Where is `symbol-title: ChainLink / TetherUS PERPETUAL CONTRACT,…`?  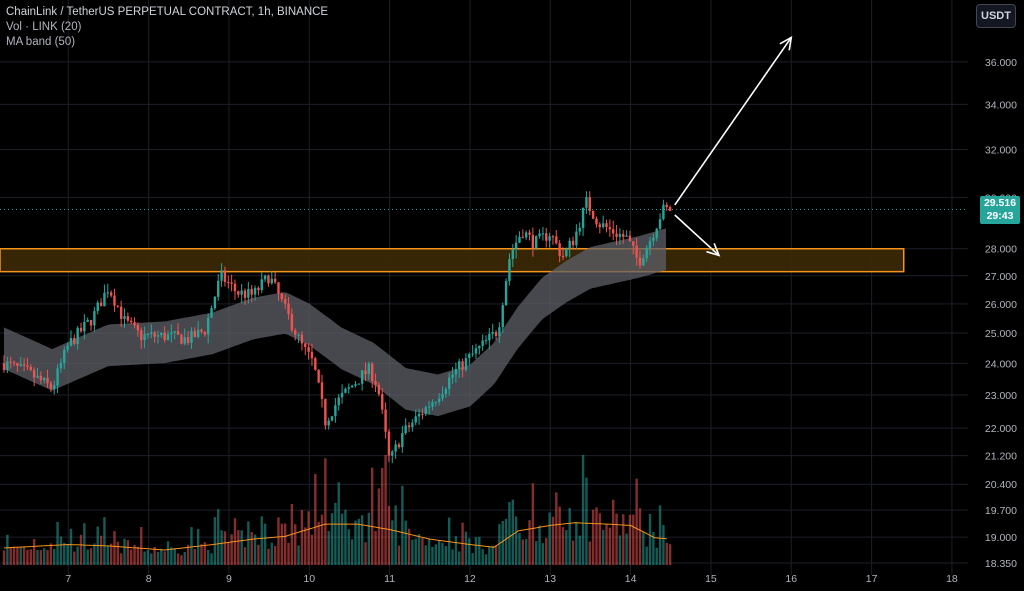
symbol-title: ChainLink / TetherUS PERPETUAL CONTRACT,… is located at coordinates (167, 12).